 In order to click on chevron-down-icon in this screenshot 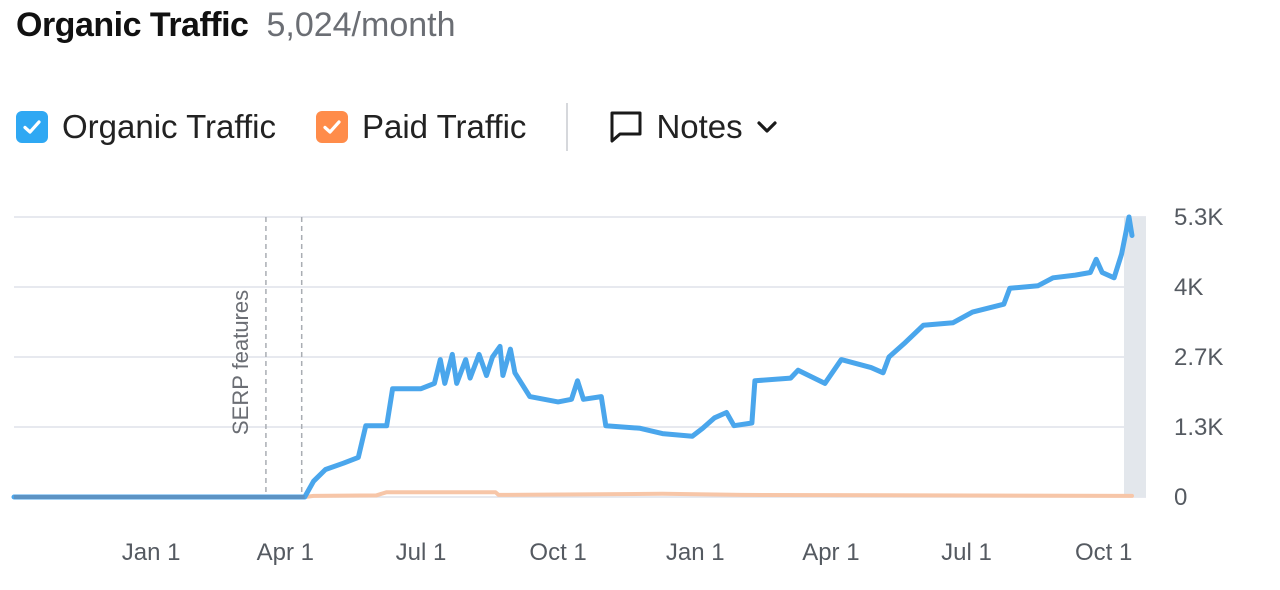, I will do `click(767, 127)`.